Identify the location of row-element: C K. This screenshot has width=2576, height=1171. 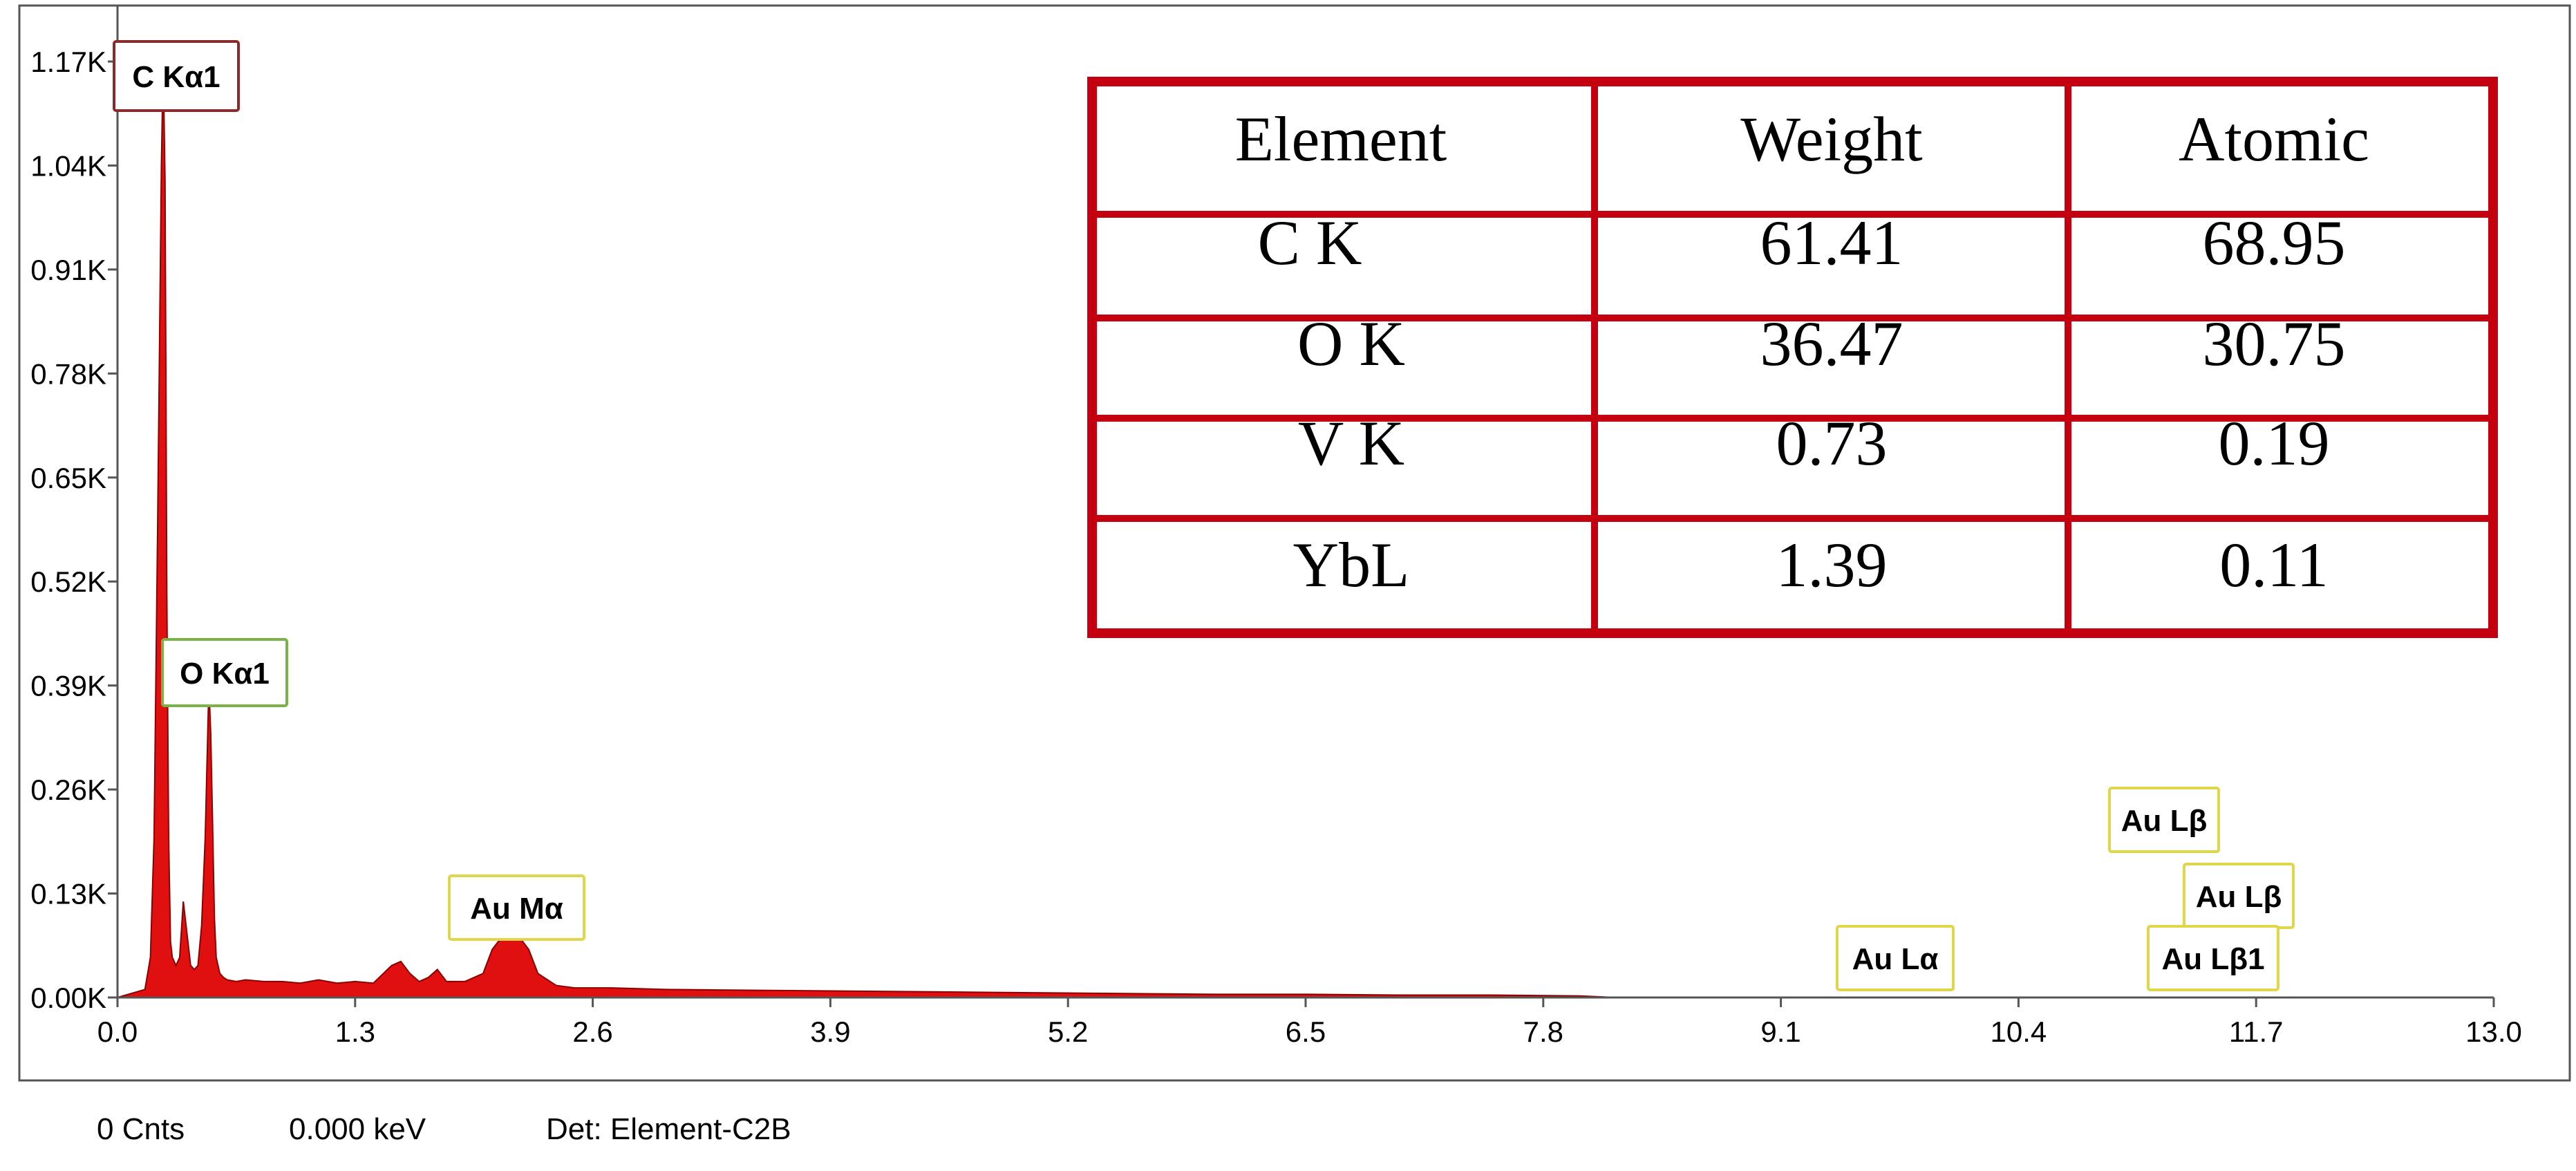
(1310, 242).